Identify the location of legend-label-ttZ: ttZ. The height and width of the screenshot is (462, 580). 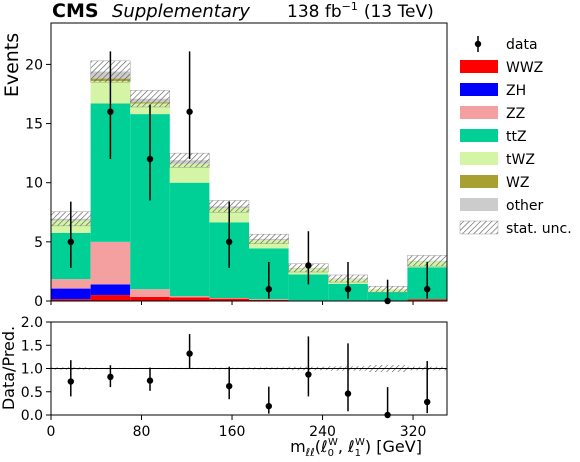
(516, 137).